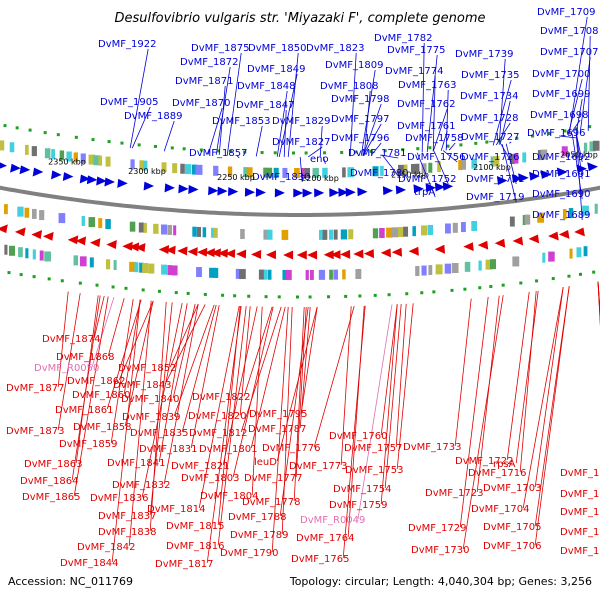 Image resolution: width=600 pixels, height=600 pixels. I want to click on reverse-gene-label: DvMF_1684, so click(580, 551).